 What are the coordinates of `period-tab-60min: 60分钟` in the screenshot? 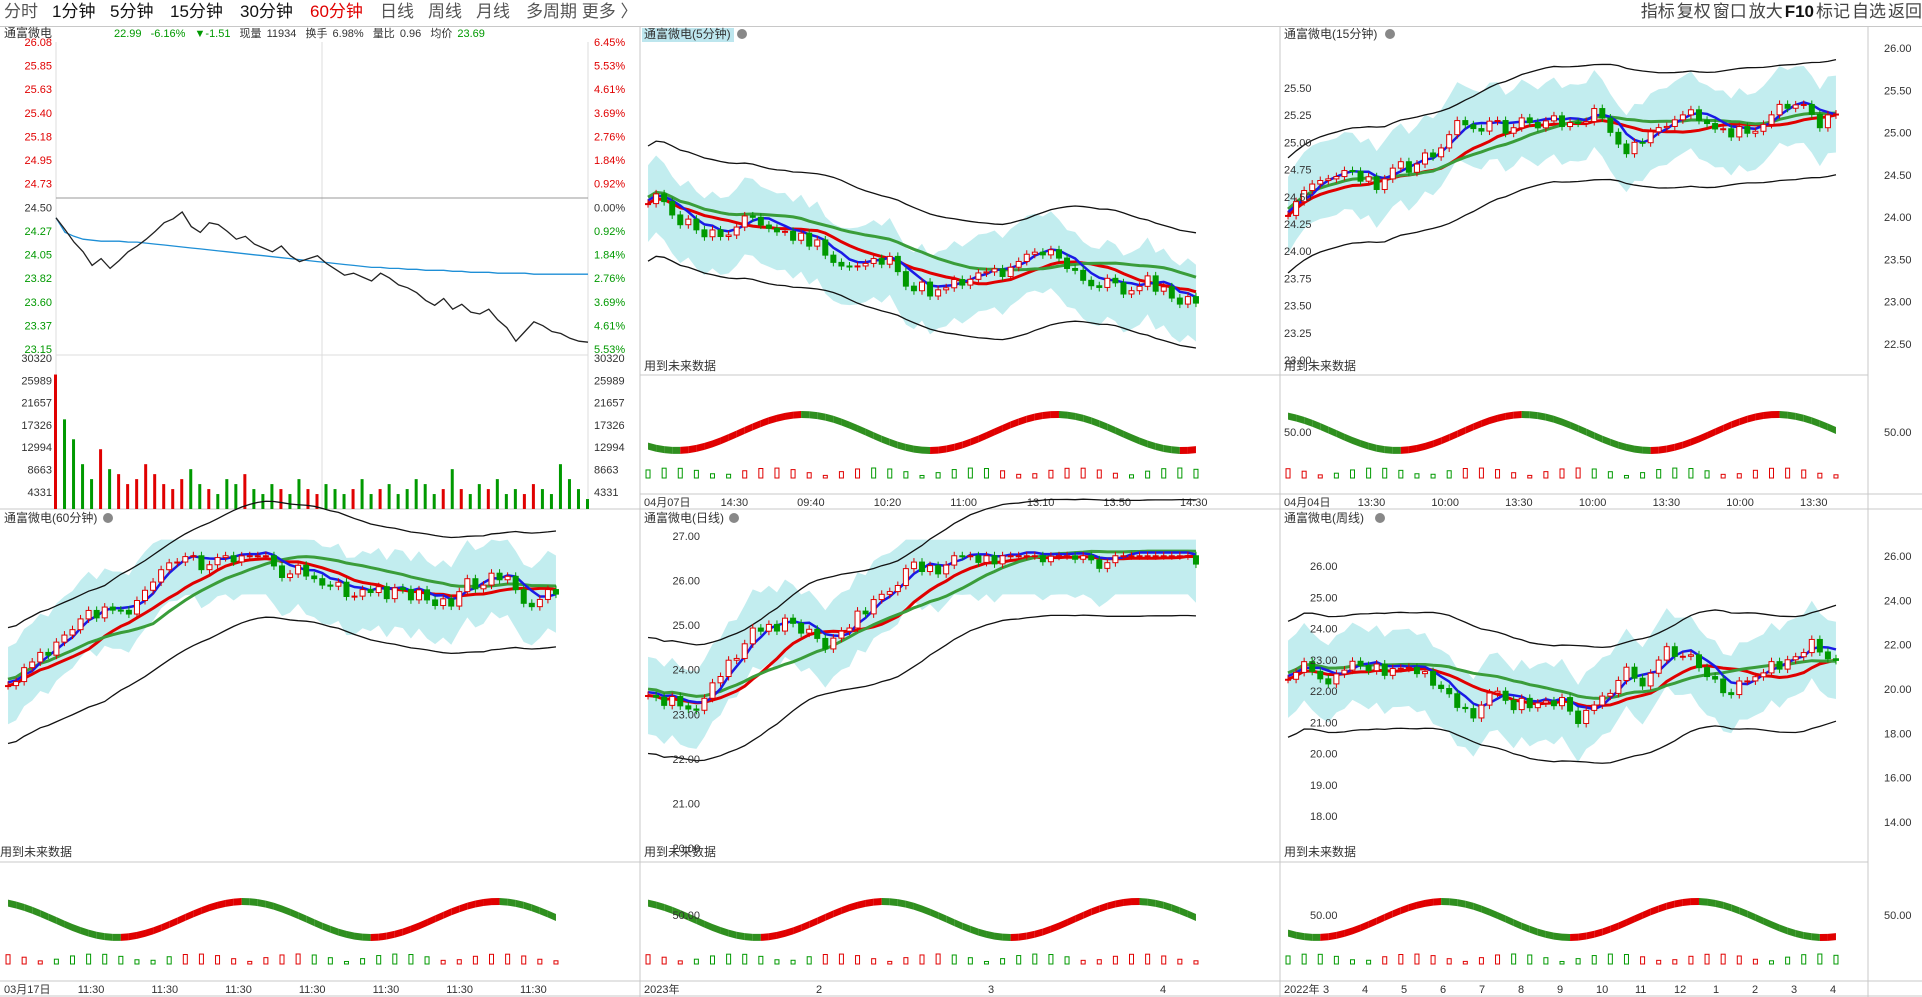 It's located at (336, 11).